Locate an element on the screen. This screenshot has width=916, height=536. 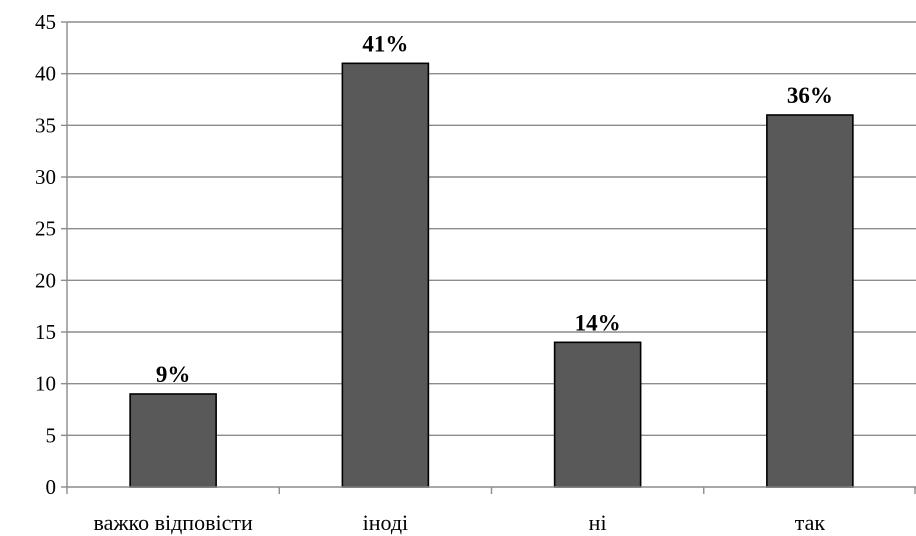
y-tick-label: 30 is located at coordinates (45, 177).